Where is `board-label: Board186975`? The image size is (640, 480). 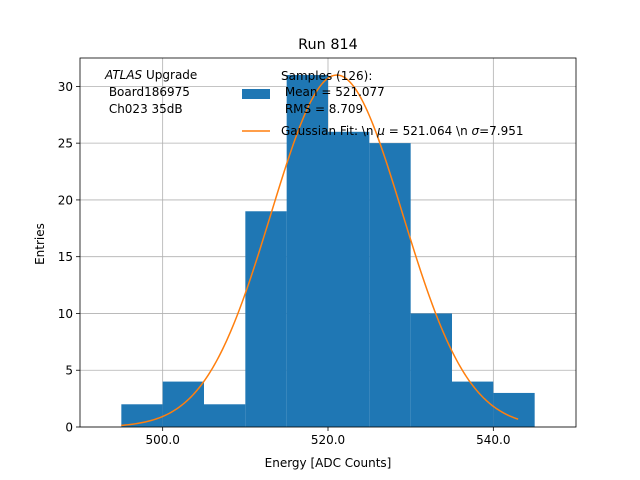
board-label: Board186975 is located at coordinates (147, 92).